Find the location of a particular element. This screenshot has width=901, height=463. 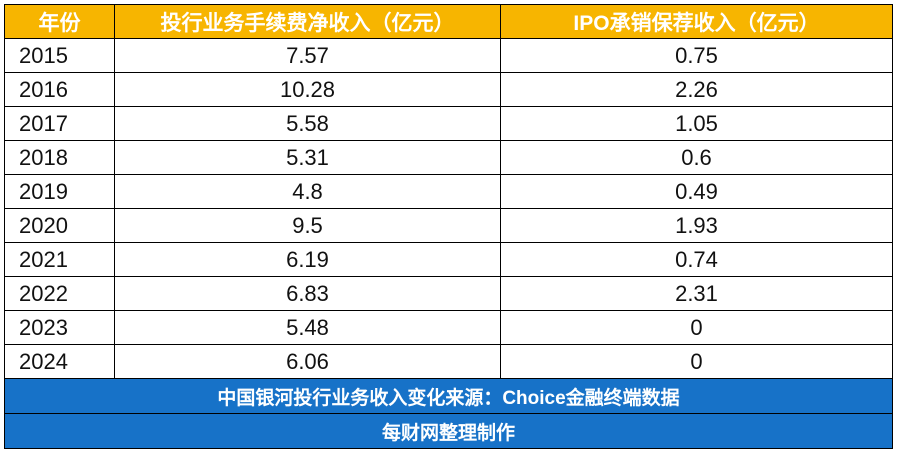

table-row: 2021 6.19 0.74 is located at coordinates (448, 259).